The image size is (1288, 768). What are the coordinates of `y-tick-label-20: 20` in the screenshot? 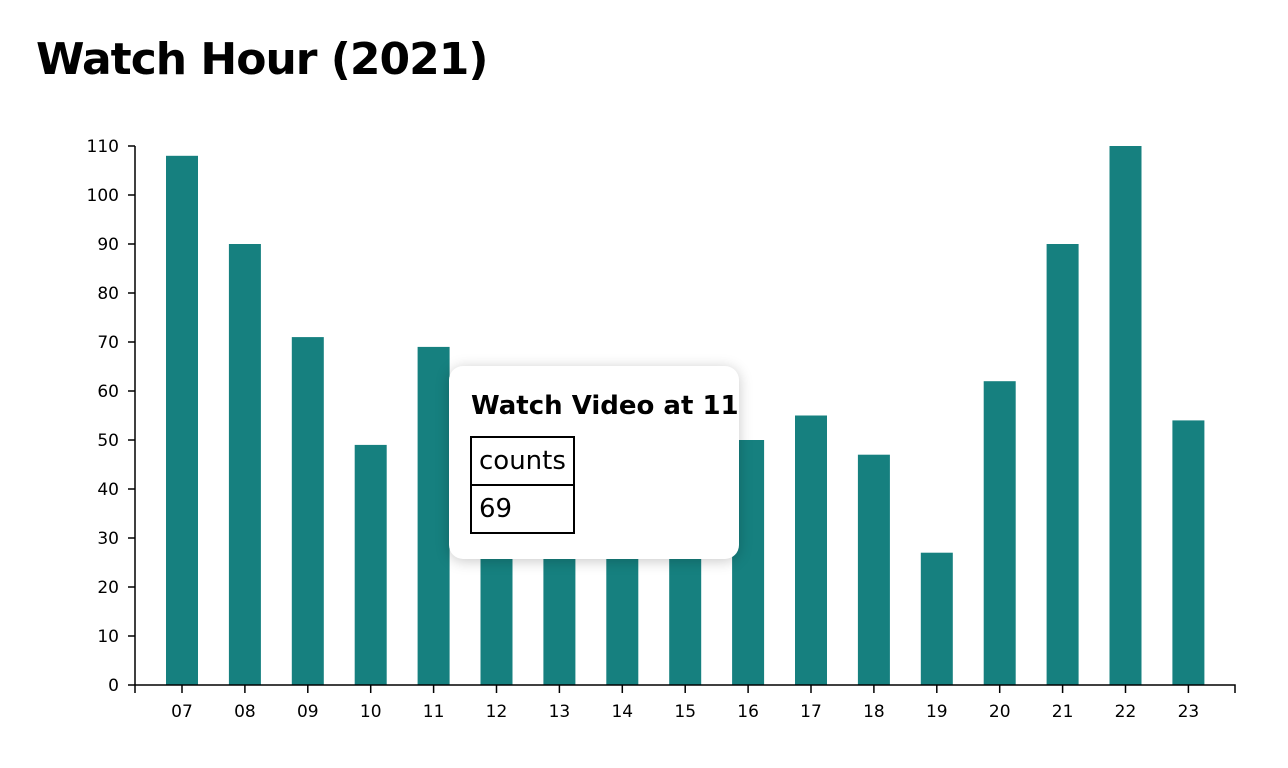 It's located at (108, 588).